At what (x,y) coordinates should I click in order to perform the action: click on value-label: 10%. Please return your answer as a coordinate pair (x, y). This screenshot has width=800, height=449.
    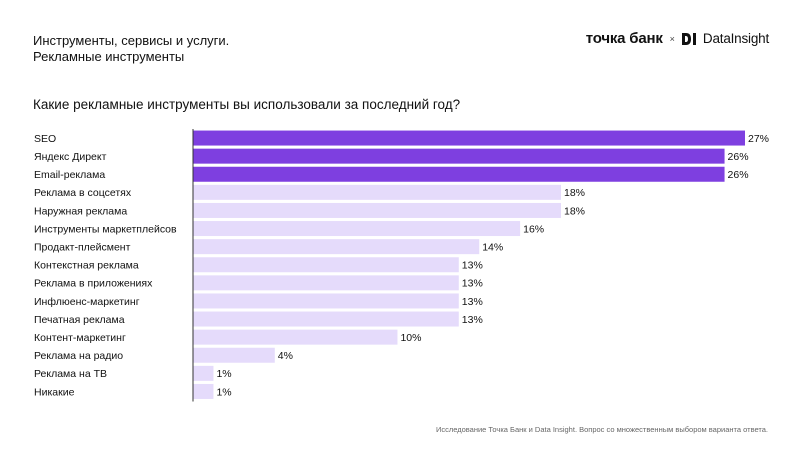
    Looking at the image, I should click on (410, 338).